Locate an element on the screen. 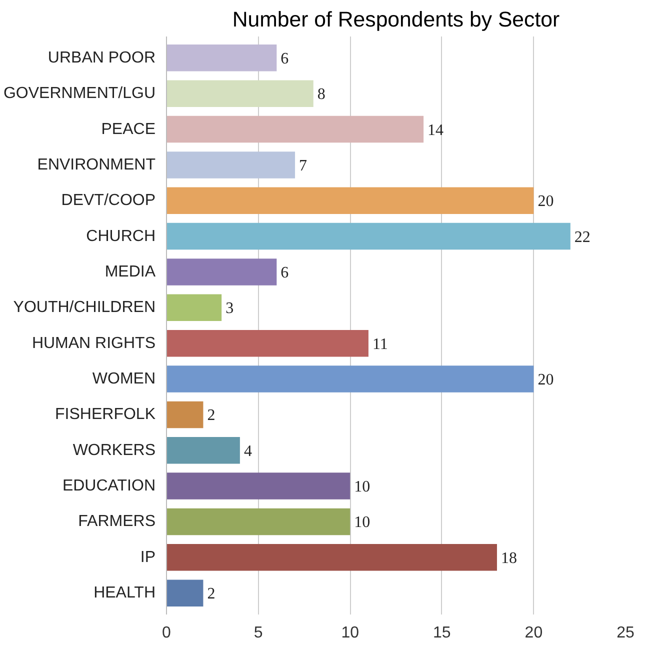 The width and height of the screenshot is (657, 646). data-label: 11 is located at coordinates (380, 344).